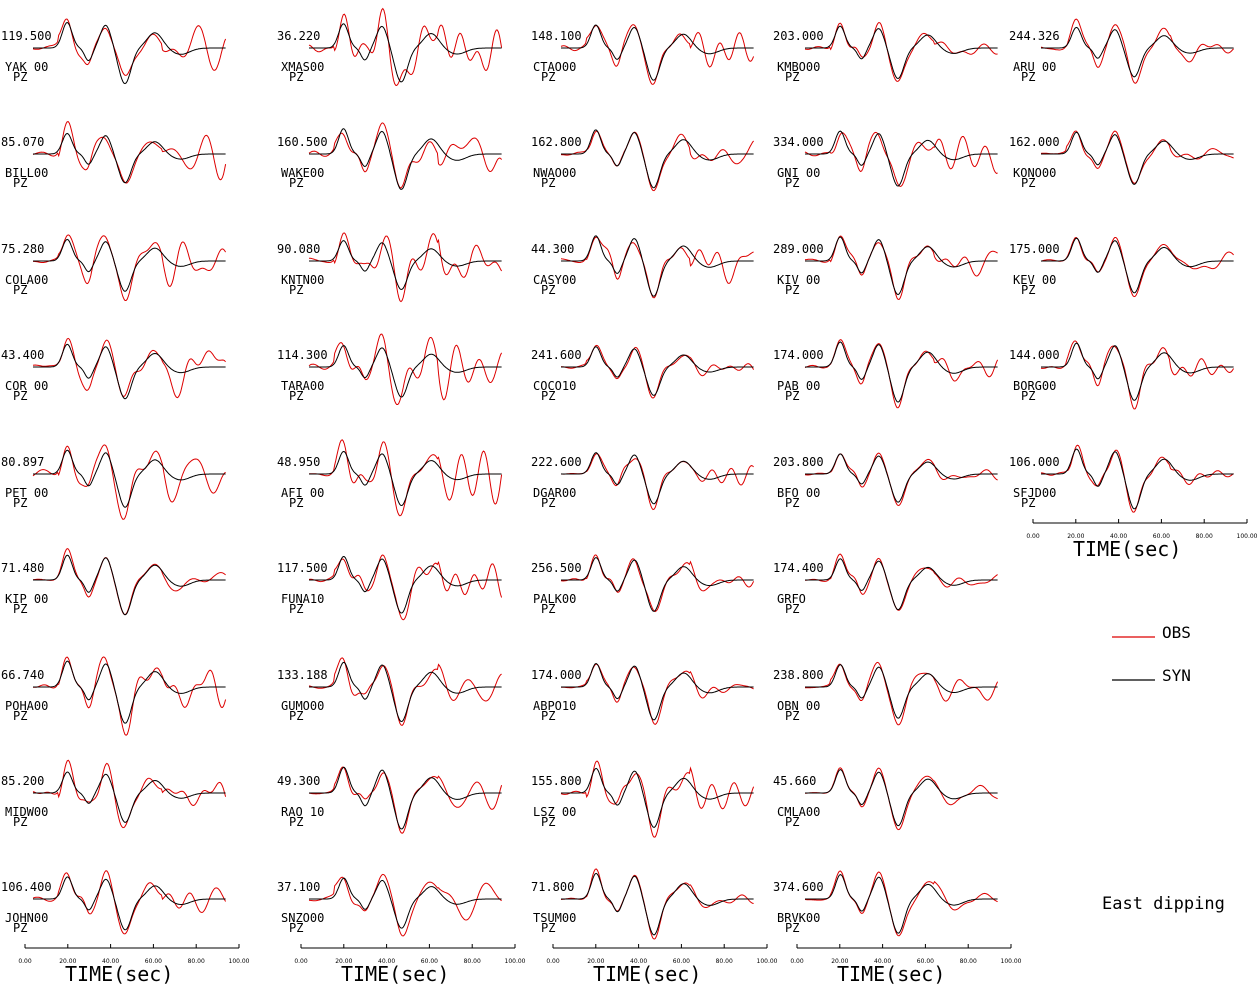  Describe the element at coordinates (26, 36) in the screenshot. I see `trace-amplitude: 119.500` at that location.